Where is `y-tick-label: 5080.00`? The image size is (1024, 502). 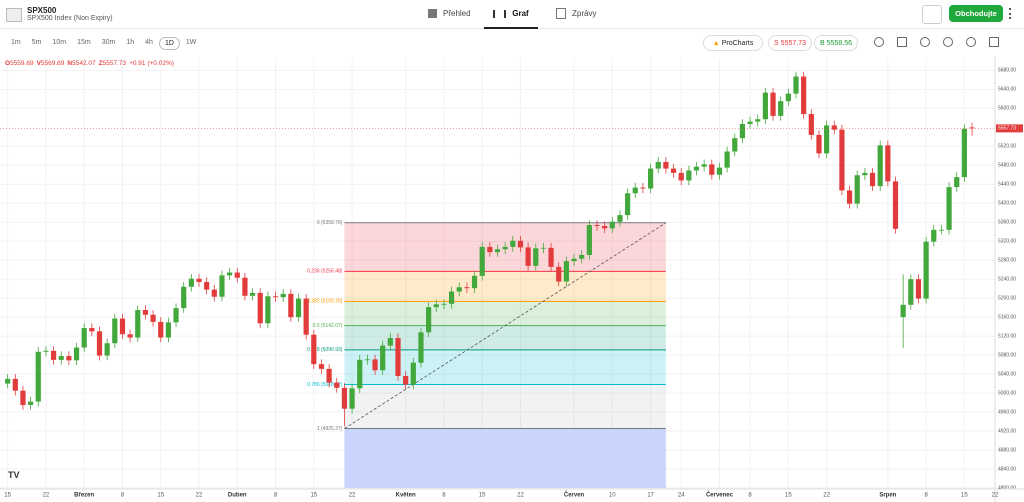 y-tick-label: 5080.00 is located at coordinates (1007, 355).